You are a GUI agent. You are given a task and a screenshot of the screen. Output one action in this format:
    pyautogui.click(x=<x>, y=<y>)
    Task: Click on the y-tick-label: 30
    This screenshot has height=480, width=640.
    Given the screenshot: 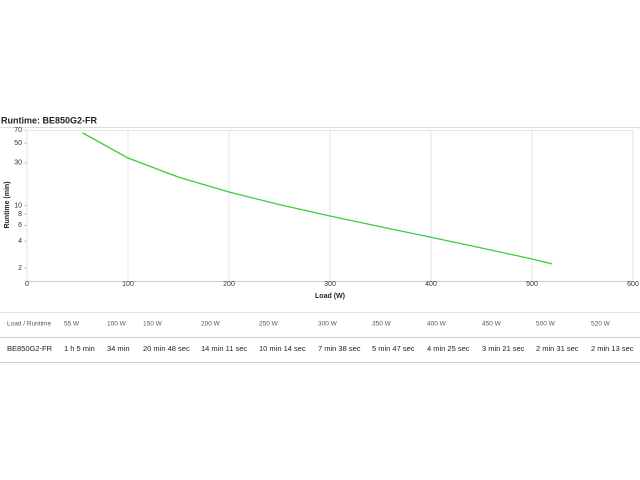 What is the action you would take?
    pyautogui.click(x=18, y=163)
    